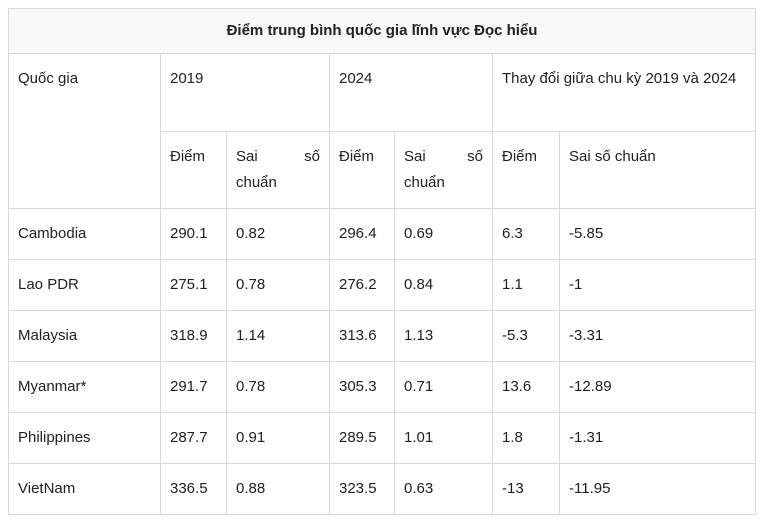 The image size is (762, 523). What do you see at coordinates (245, 92) in the screenshot?
I see `header-group-2019: 2019` at bounding box center [245, 92].